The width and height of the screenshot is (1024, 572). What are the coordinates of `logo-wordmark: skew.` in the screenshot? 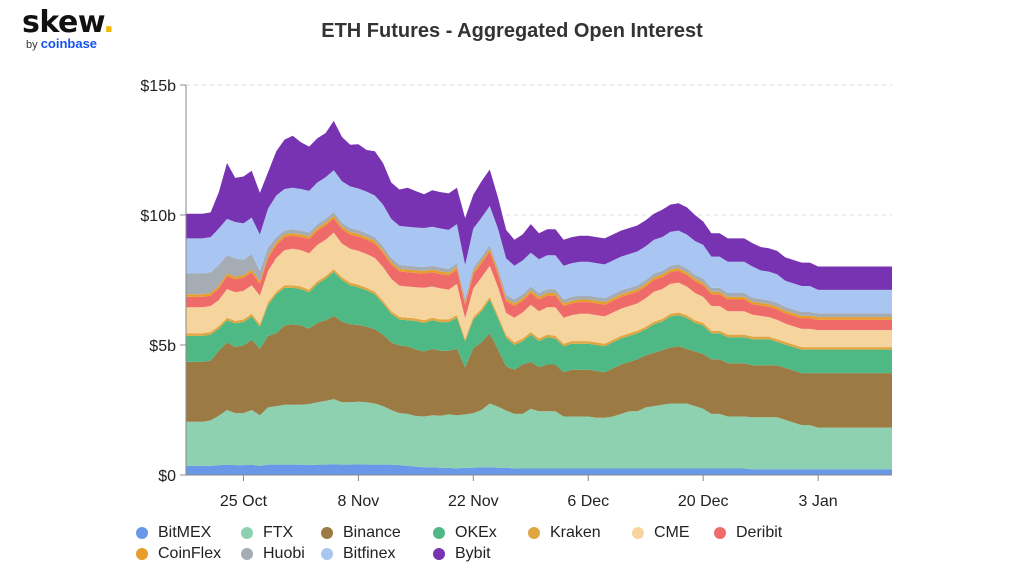 It's located at (68, 22).